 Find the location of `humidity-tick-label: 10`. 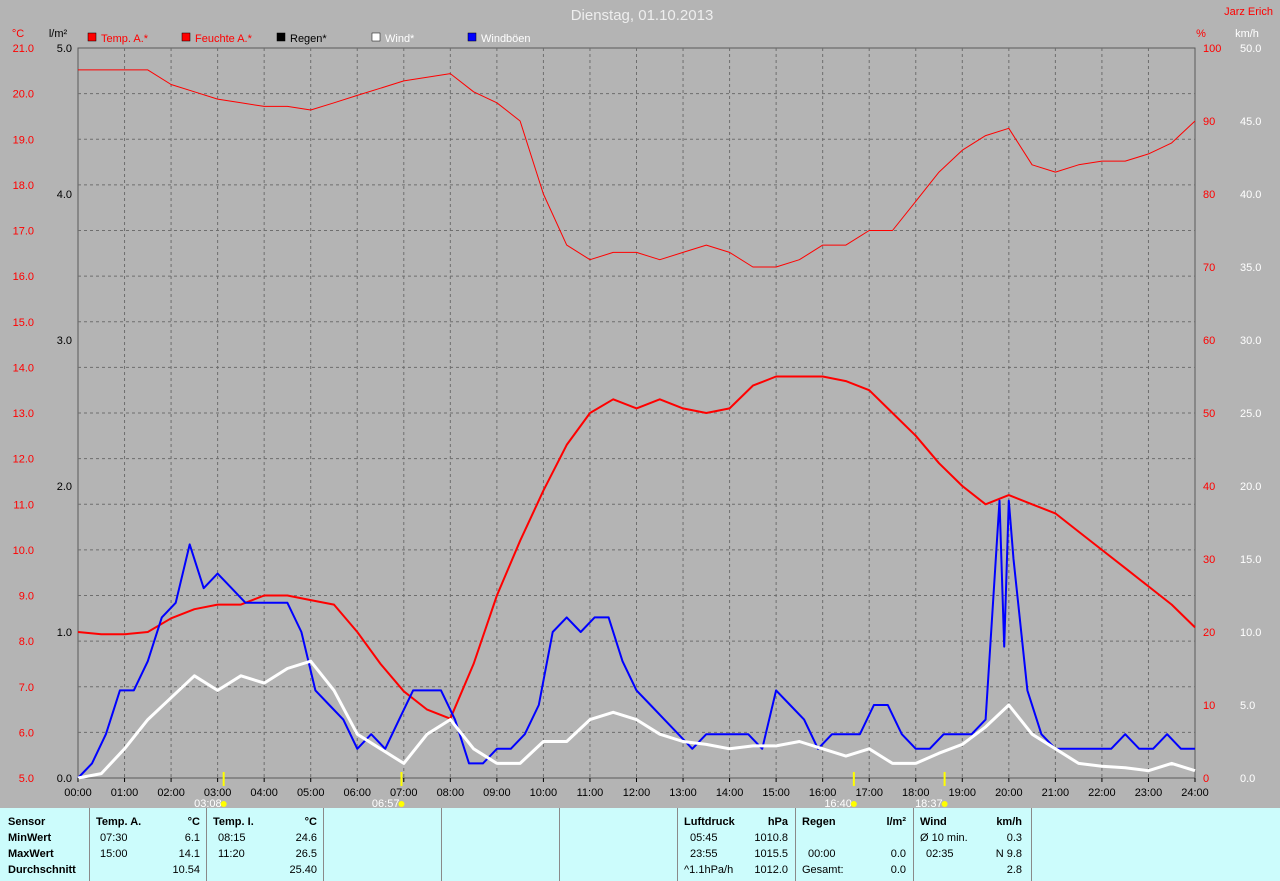

humidity-tick-label: 10 is located at coordinates (1209, 706).